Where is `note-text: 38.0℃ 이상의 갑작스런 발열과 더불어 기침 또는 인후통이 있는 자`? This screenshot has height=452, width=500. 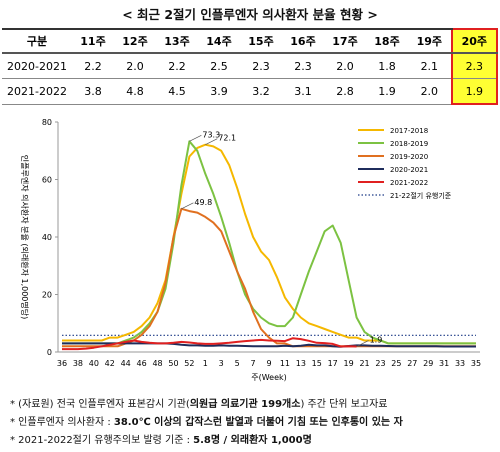 note-text: 38.0℃ 이상의 갑작스런 발열과 더불어 기침 또는 인후통이 있는 자 is located at coordinates (258, 422).